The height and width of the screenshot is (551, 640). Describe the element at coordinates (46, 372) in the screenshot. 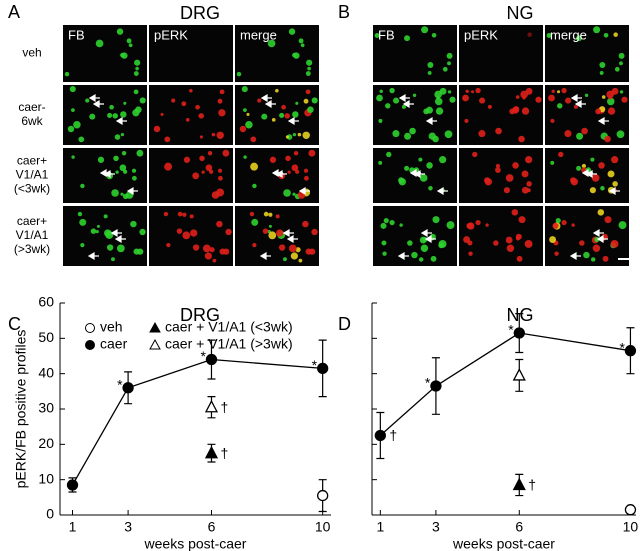

I see `y-tick-label: 40` at that location.